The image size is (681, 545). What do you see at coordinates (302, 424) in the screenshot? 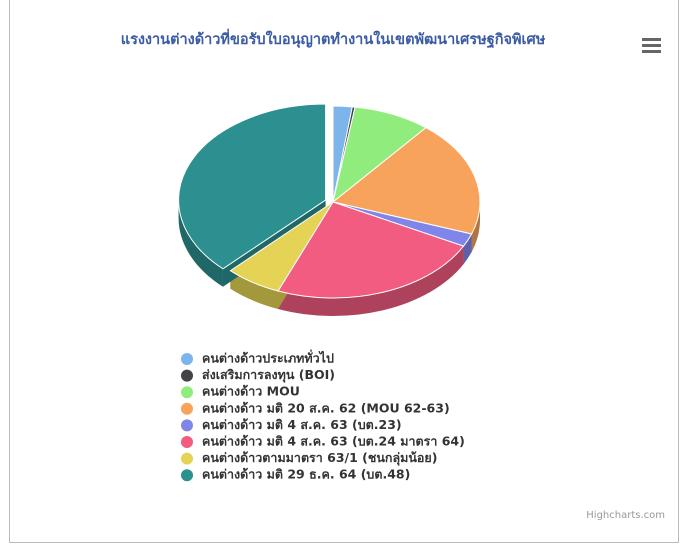
I see `legend-label: คนต่างด้าว มติ 4 ส.ค. 63 (บต.23)` at bounding box center [302, 424].